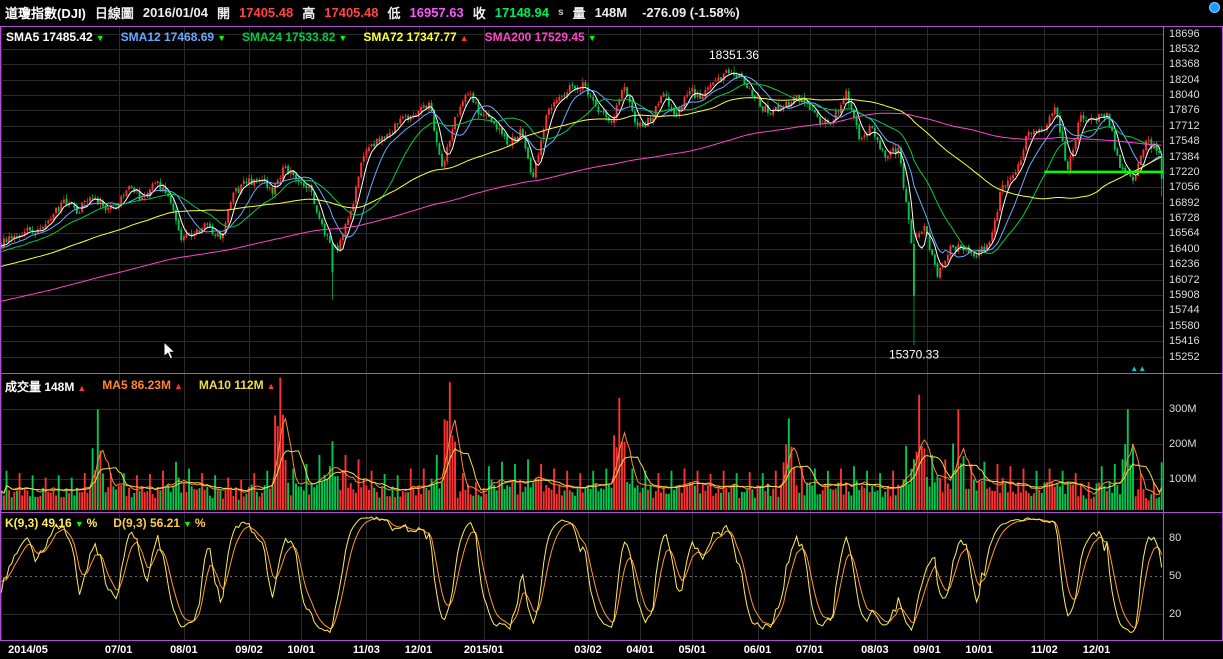 This screenshot has width=1223, height=659. I want to click on sma72-up-arrow-icon: ▲, so click(464, 38).